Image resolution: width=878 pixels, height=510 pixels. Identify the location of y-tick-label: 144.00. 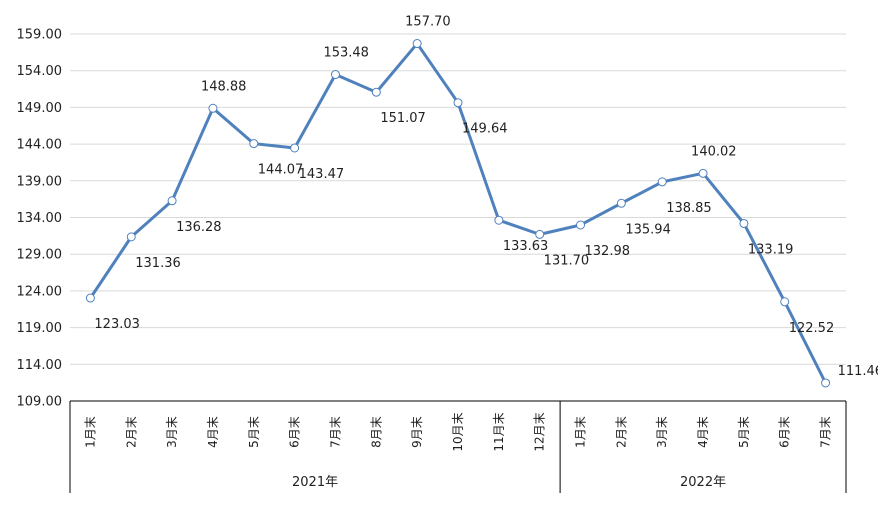
(40, 145).